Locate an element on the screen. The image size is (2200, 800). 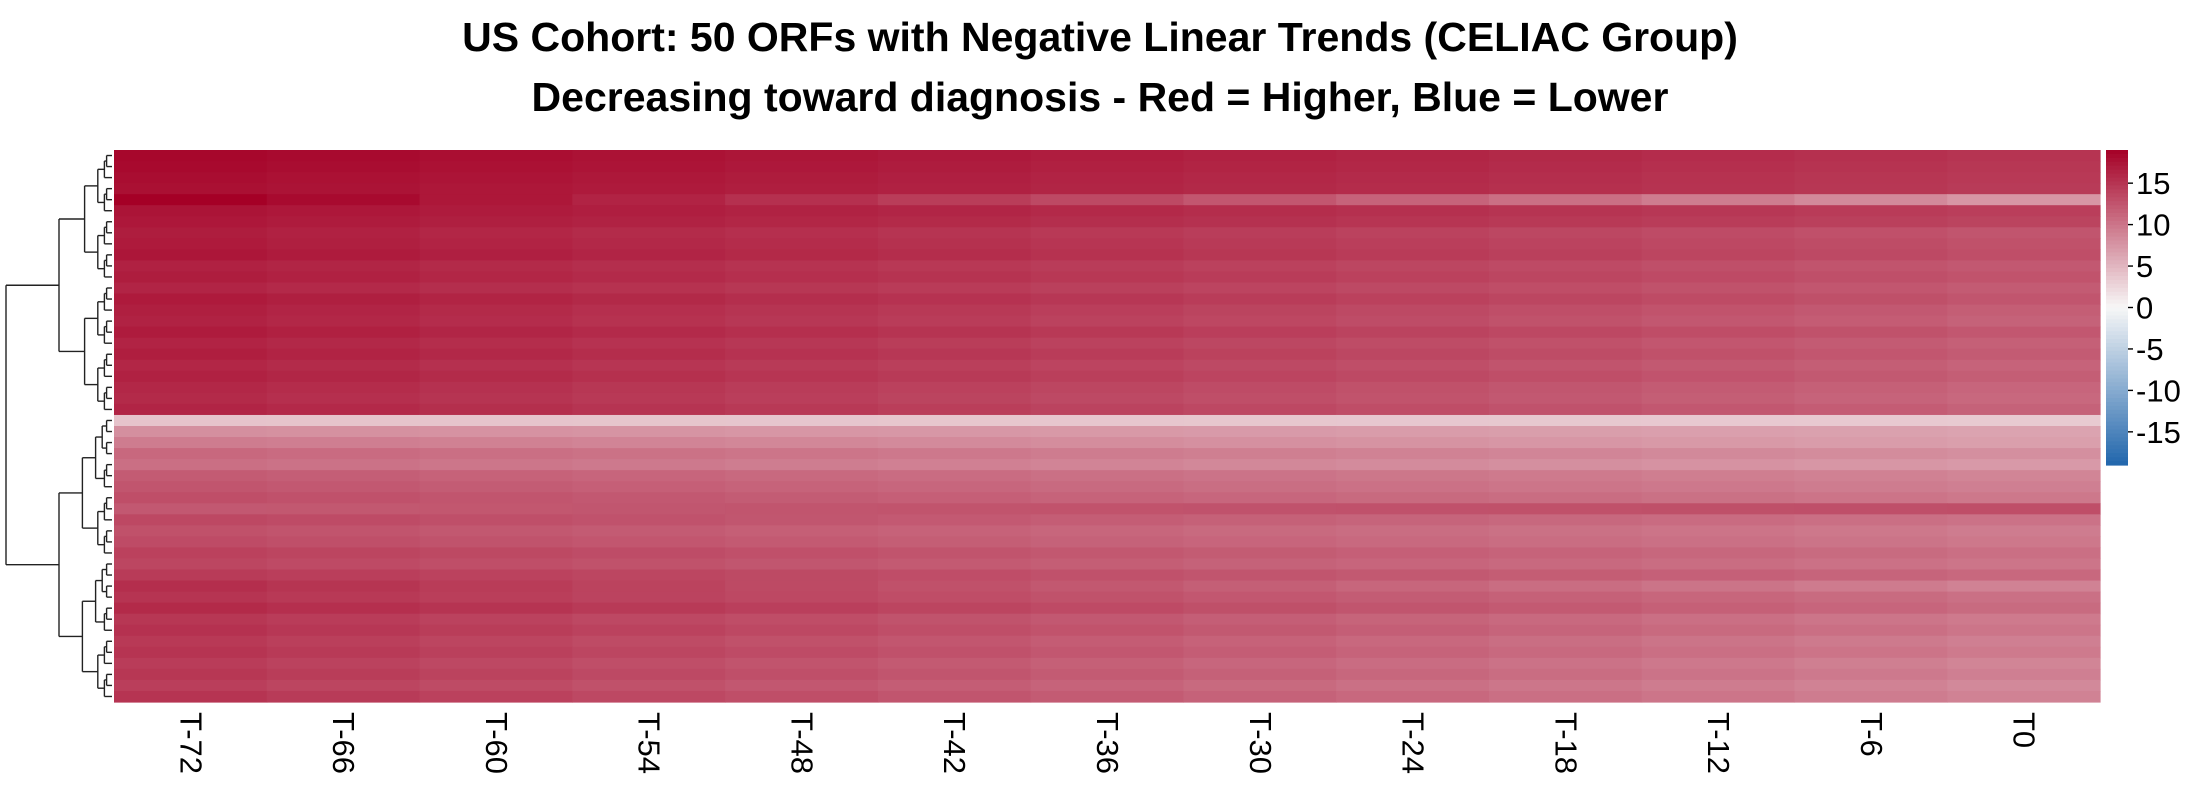
column-label: T-72 is located at coordinates (190, 743).